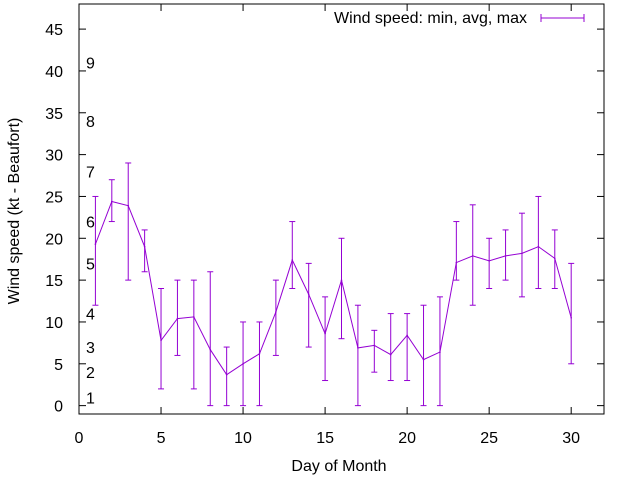 The width and height of the screenshot is (640, 480). What do you see at coordinates (90, 373) in the screenshot?
I see `beaufort-label: 2` at bounding box center [90, 373].